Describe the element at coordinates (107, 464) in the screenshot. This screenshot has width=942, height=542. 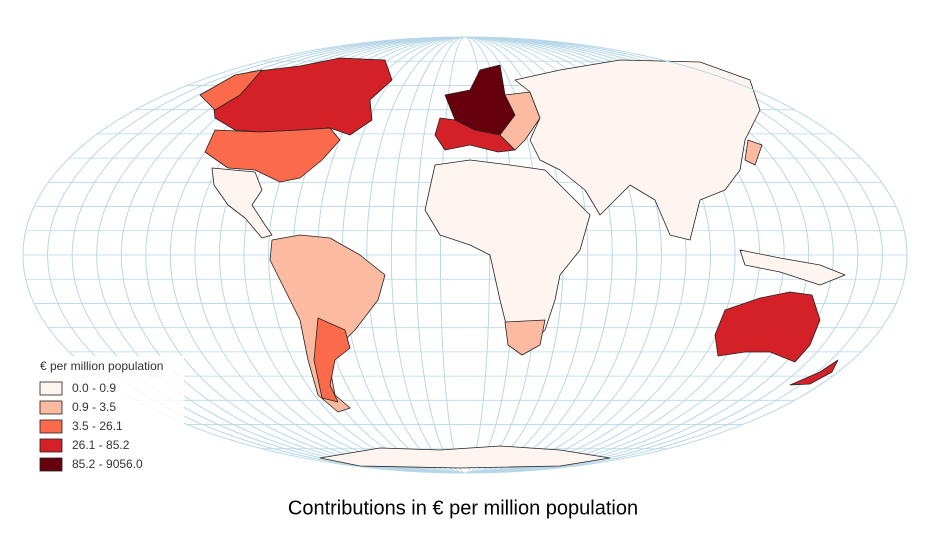
I see `legend-label: 85.2 - 9056.0` at that location.